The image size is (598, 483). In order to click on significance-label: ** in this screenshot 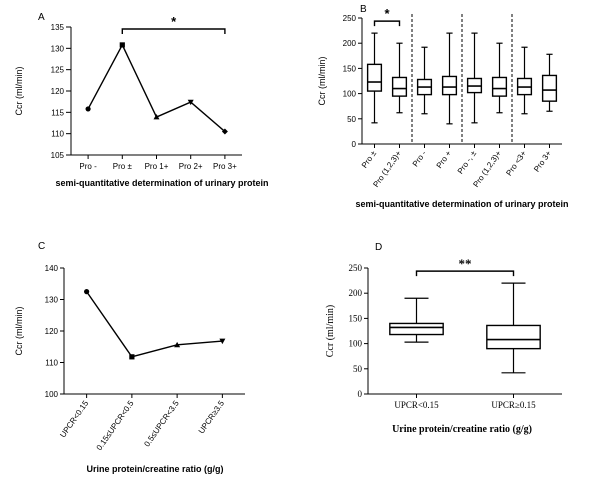, I will do `click(465, 263)`.